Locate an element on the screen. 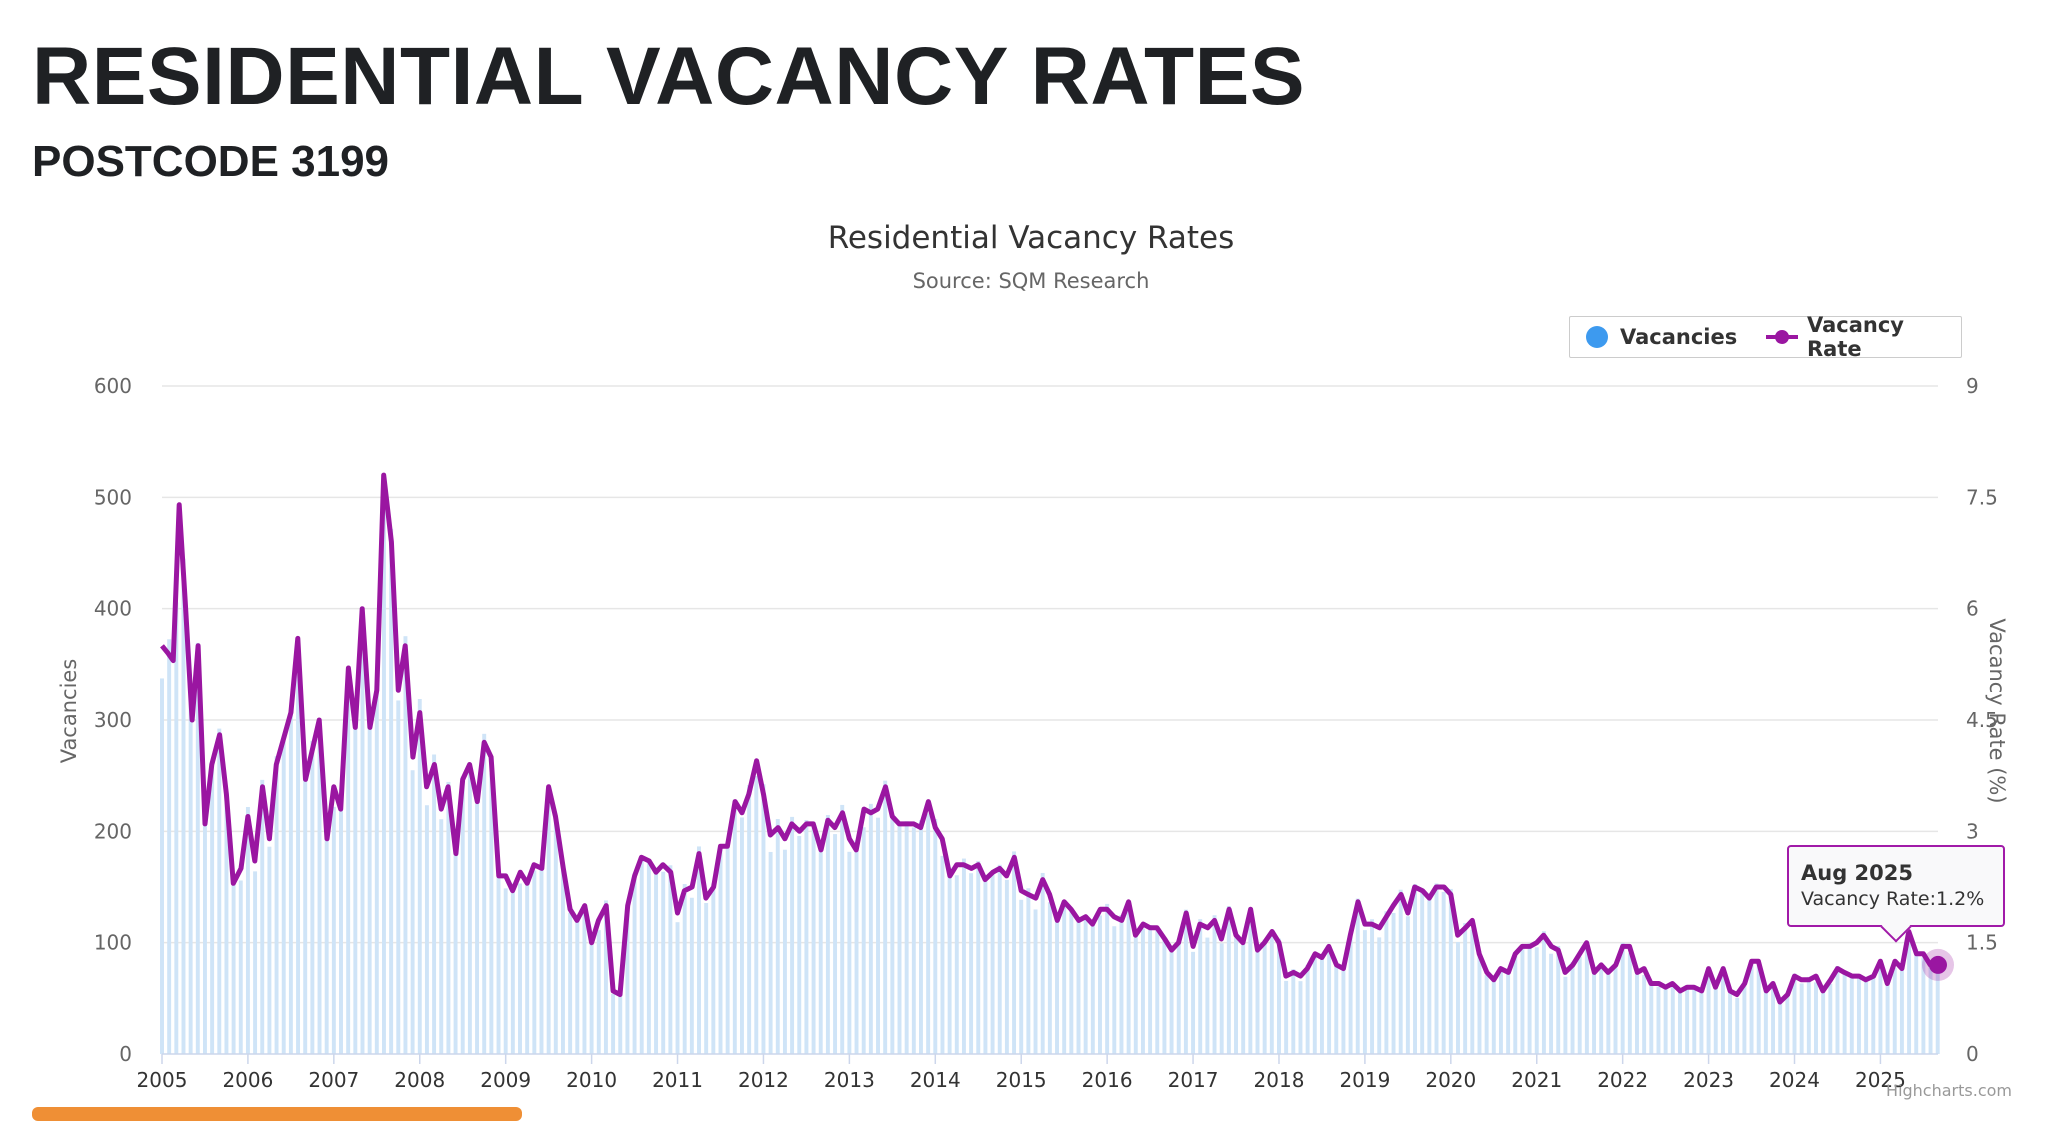 The height and width of the screenshot is (1121, 2048). hovered-point-marker is located at coordinates (1938, 964).